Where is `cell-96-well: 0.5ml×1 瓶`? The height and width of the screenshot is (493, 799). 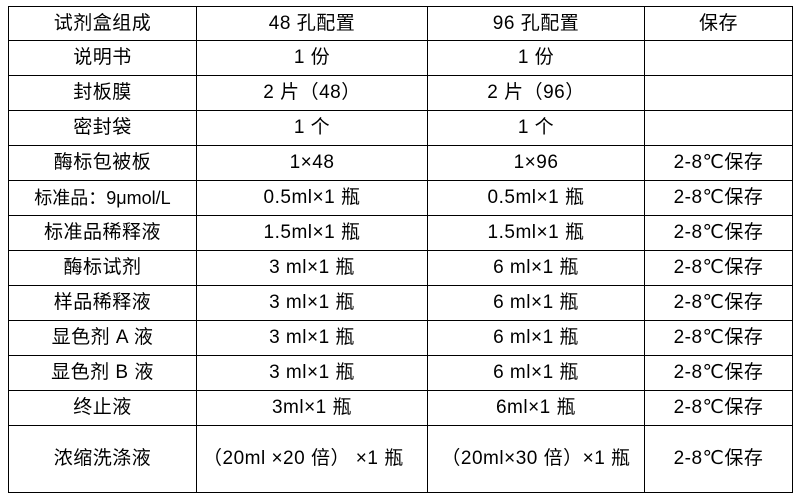
cell-96-well: 0.5ml×1 瓶 is located at coordinates (536, 198).